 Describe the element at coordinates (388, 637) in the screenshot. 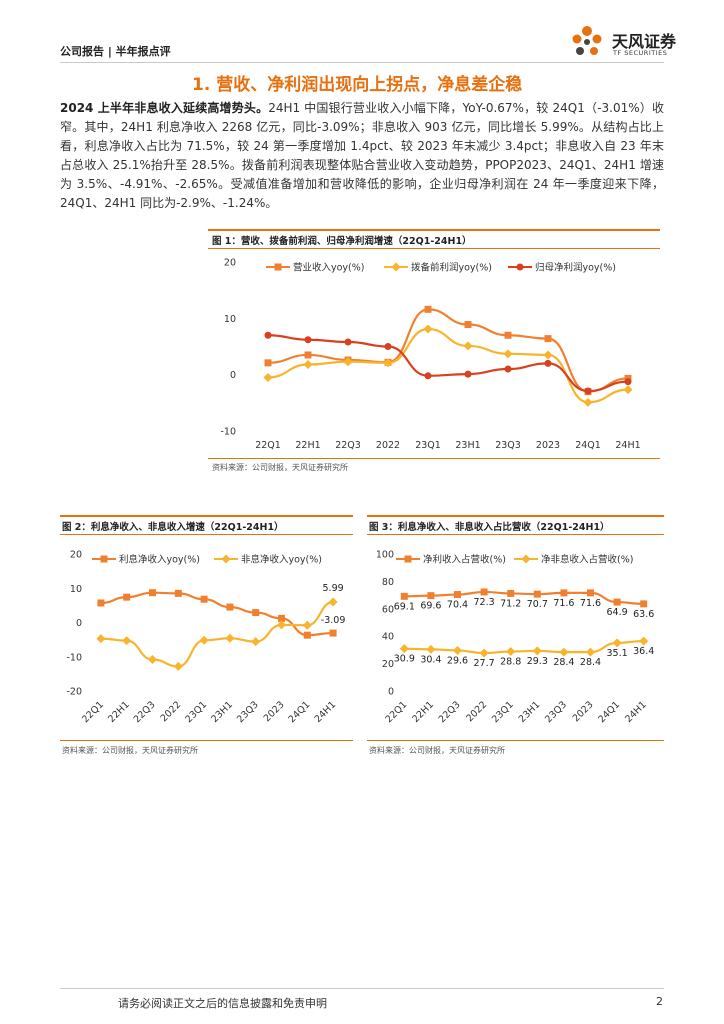

I see `y-tick-label: 40` at that location.